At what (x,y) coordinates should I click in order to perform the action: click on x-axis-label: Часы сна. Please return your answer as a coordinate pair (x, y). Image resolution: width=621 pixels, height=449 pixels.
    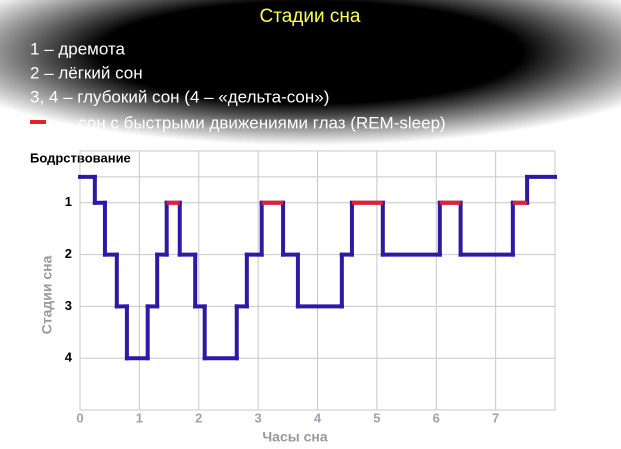
    Looking at the image, I should click on (294, 437).